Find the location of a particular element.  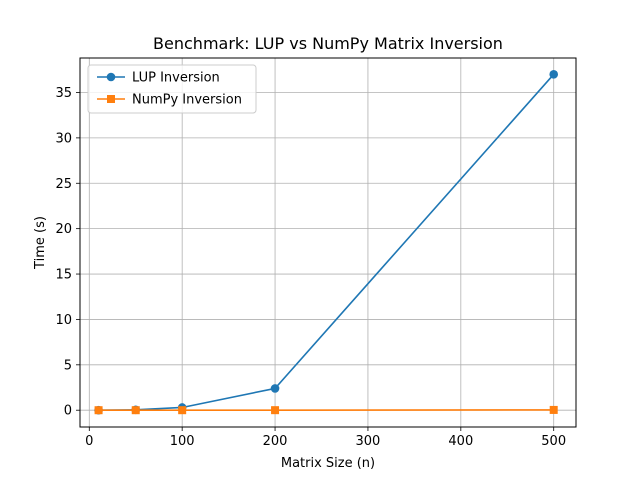

y-tick-label: 25 is located at coordinates (63, 184).